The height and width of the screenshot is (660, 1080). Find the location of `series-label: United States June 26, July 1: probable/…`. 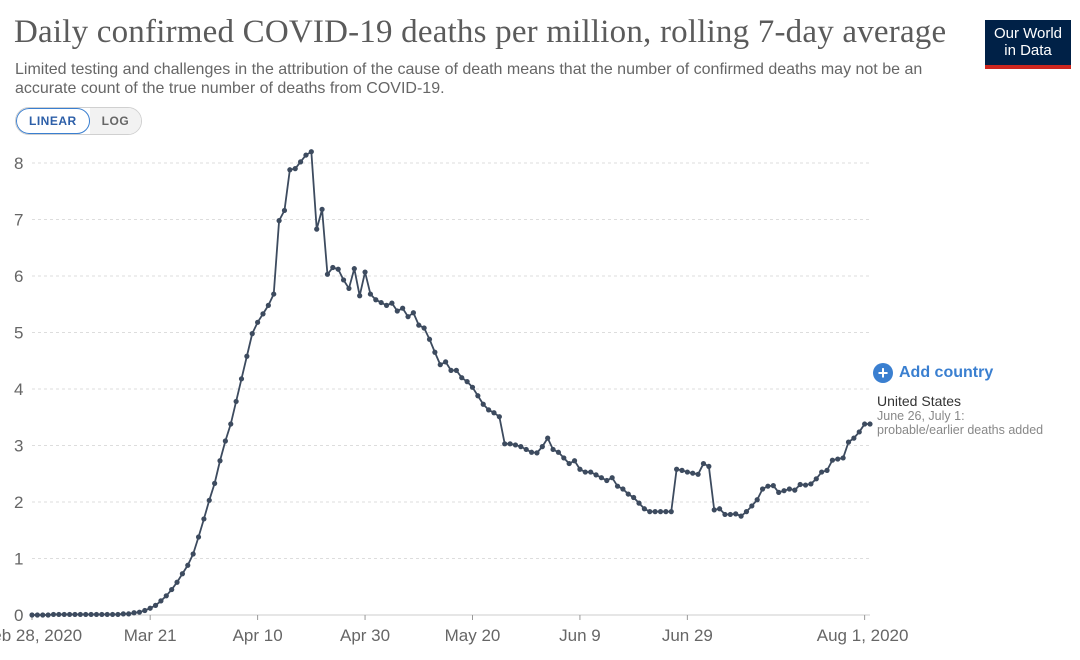

series-label: United States June 26, July 1: probable/… is located at coordinates (977, 415).